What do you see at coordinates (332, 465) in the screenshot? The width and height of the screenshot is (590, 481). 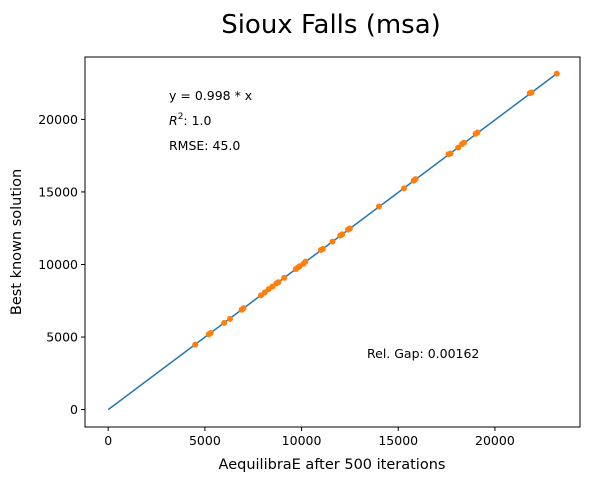 I see `x-axis-label: AequilibraE after 500 iterations` at bounding box center [332, 465].